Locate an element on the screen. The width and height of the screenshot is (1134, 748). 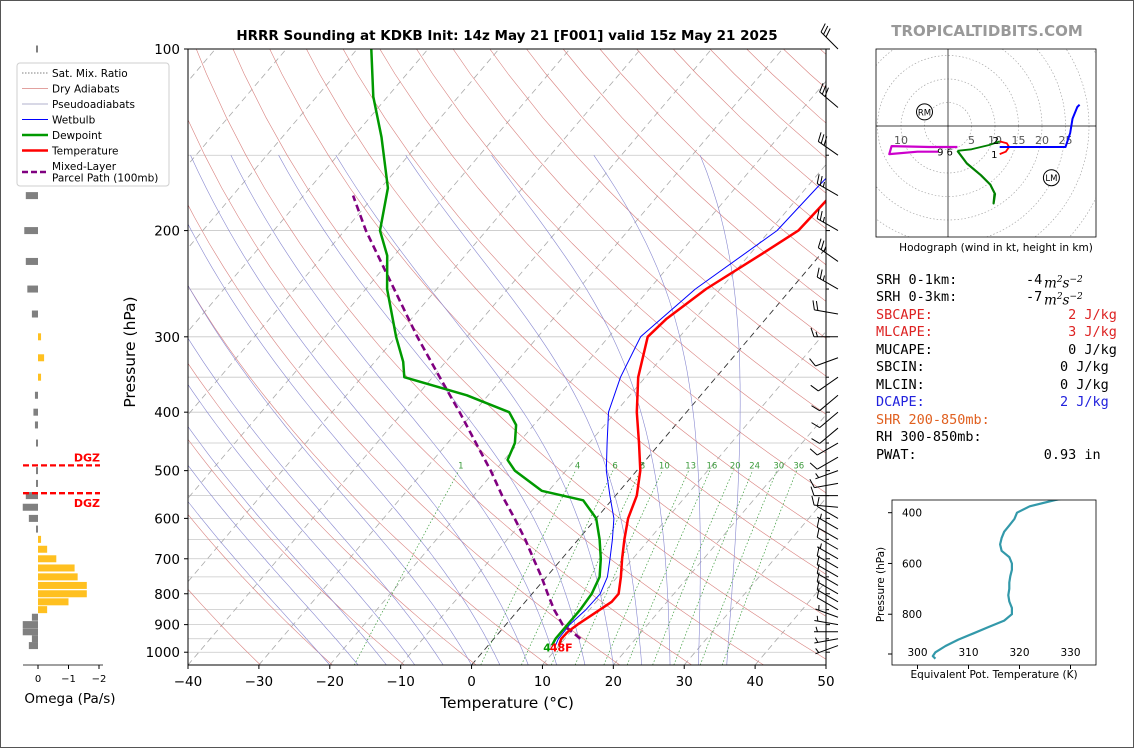
wind-barbs is located at coordinates (824, 339).